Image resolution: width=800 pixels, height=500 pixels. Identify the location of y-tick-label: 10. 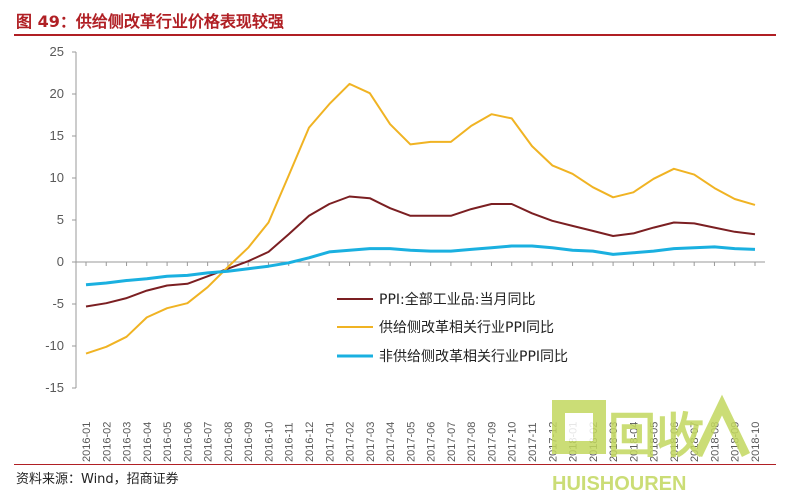
(57, 177).